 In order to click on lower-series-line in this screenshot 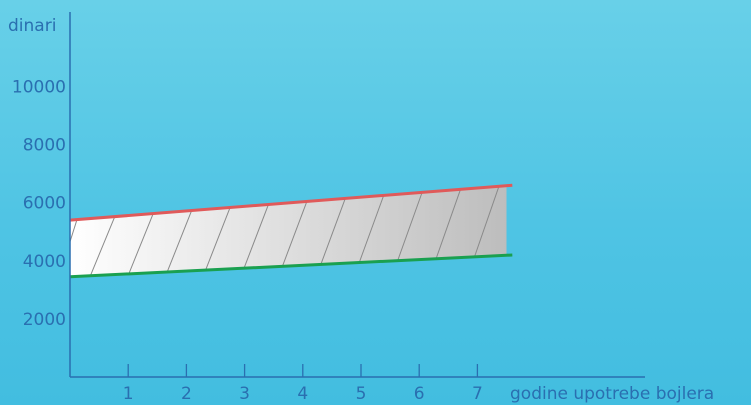, I will do `click(291, 266)`.